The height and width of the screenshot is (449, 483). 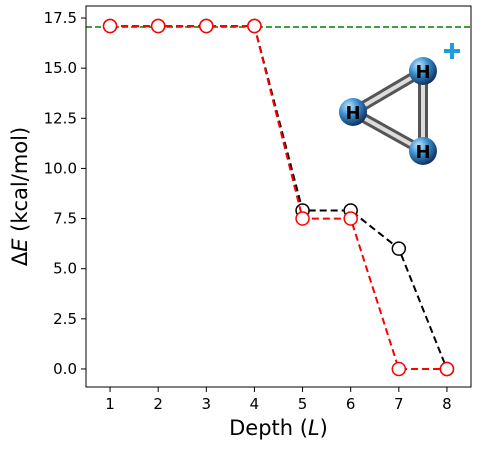 I want to click on y-tick-label: 5.0, so click(x=65, y=269).